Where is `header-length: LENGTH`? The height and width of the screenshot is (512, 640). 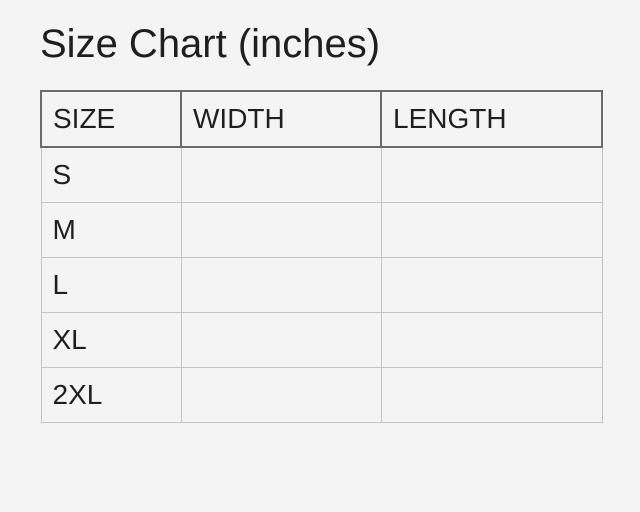
header-length: LENGTH is located at coordinates (491, 119).